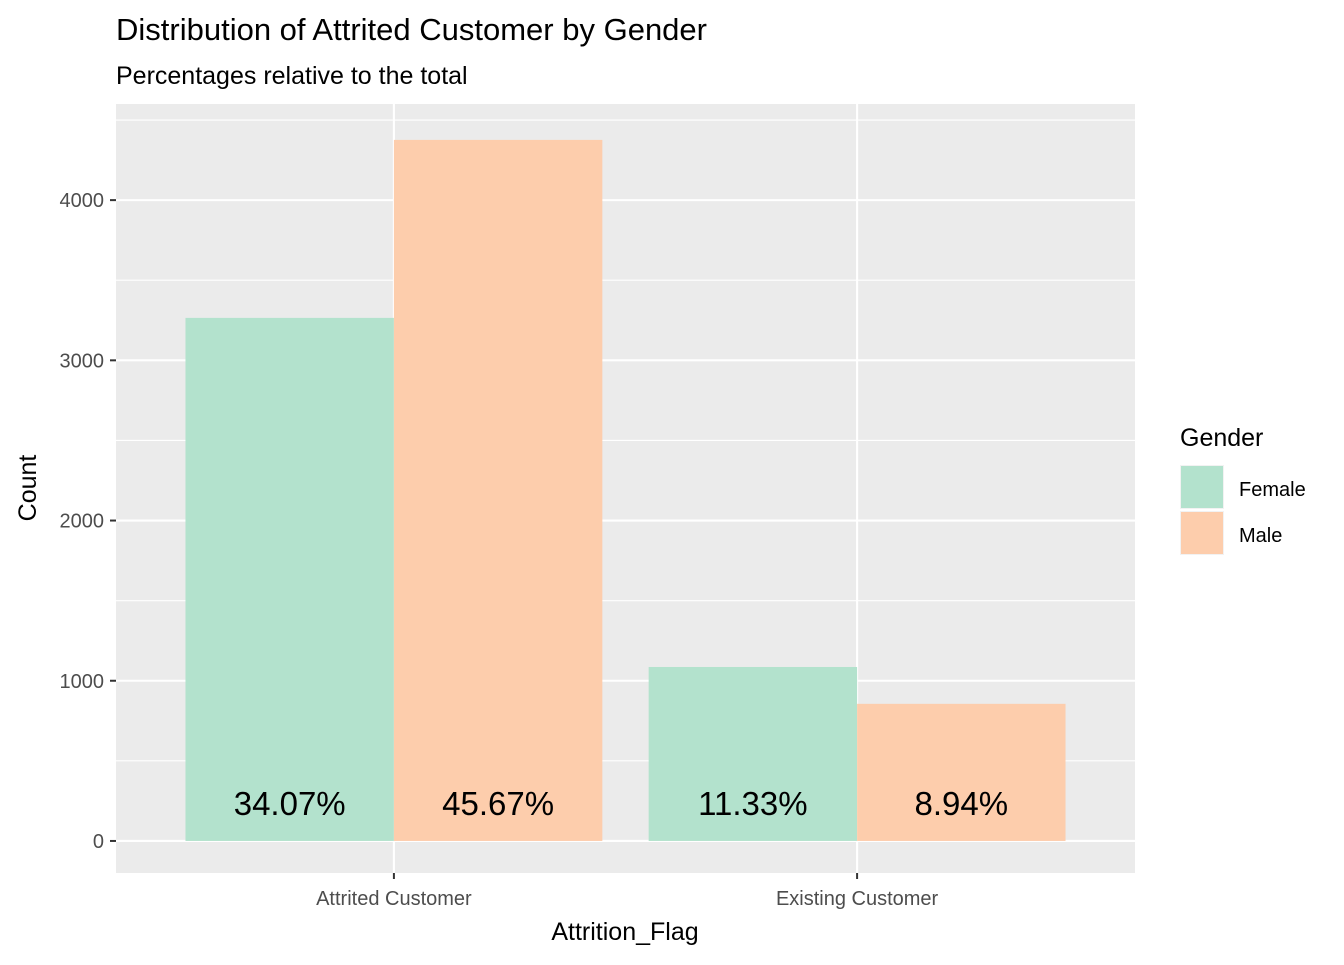 Image resolution: width=1344 pixels, height=965 pixels. Describe the element at coordinates (394, 899) in the screenshot. I see `x-tick-label: Attrited Customer` at that location.